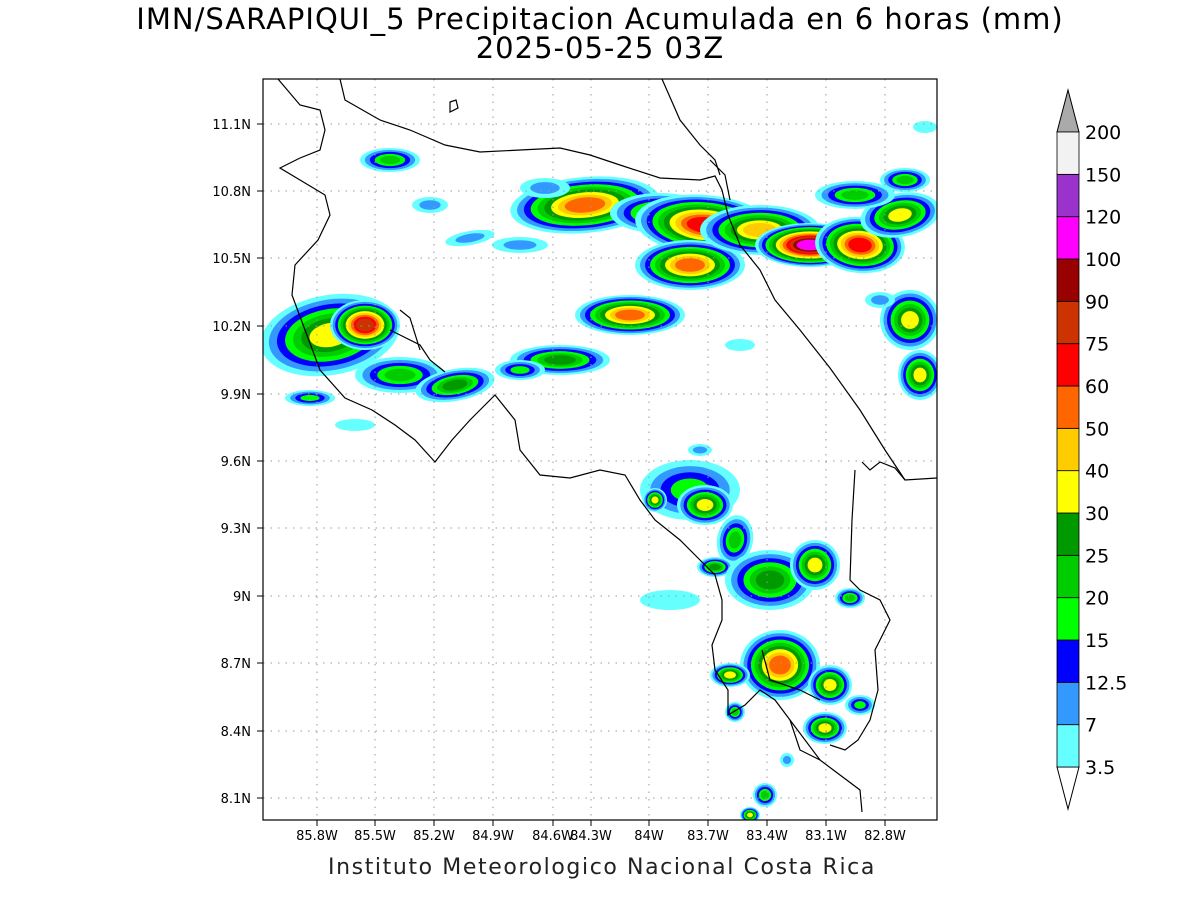  I want to click on colorbar-level-label: 40, so click(1097, 472).